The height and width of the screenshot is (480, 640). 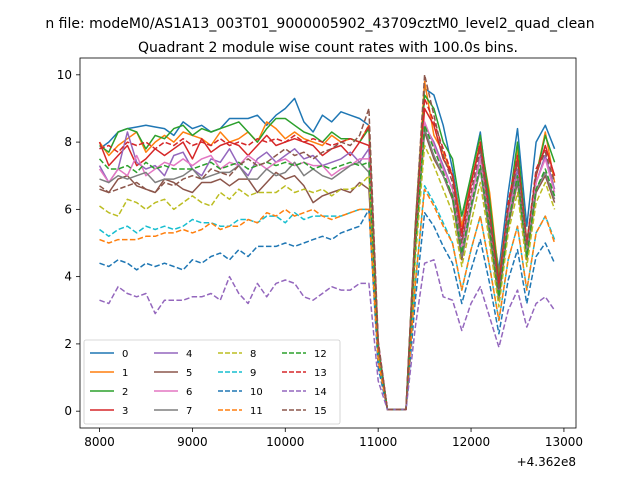 What do you see at coordinates (320, 392) in the screenshot?
I see `legend-label-14: 14` at bounding box center [320, 392].